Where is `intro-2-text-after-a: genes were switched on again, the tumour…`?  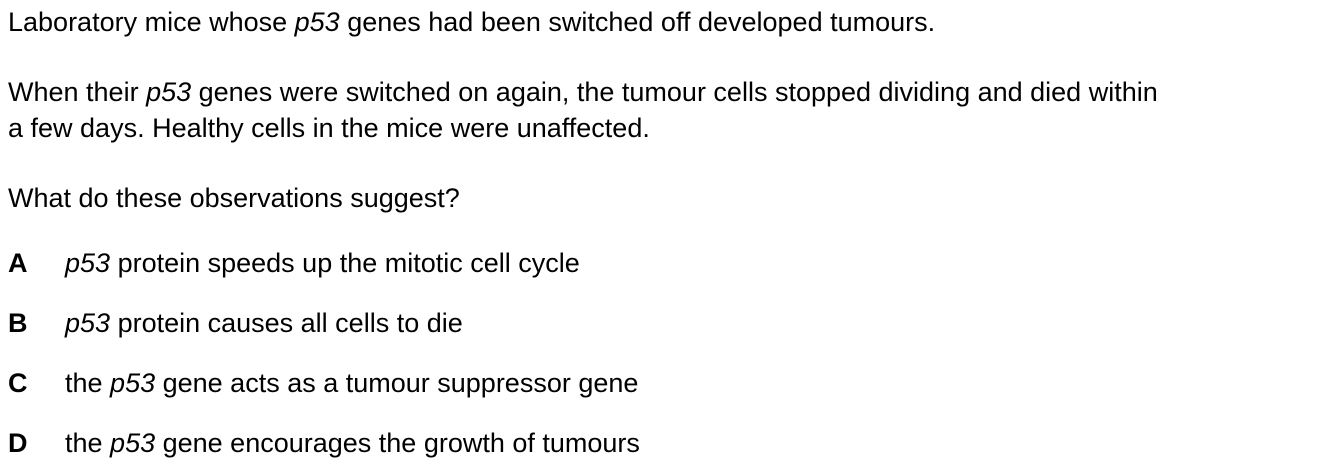 intro-2-text-after-a: genes were switched on again, the tumour… is located at coordinates (674, 92).